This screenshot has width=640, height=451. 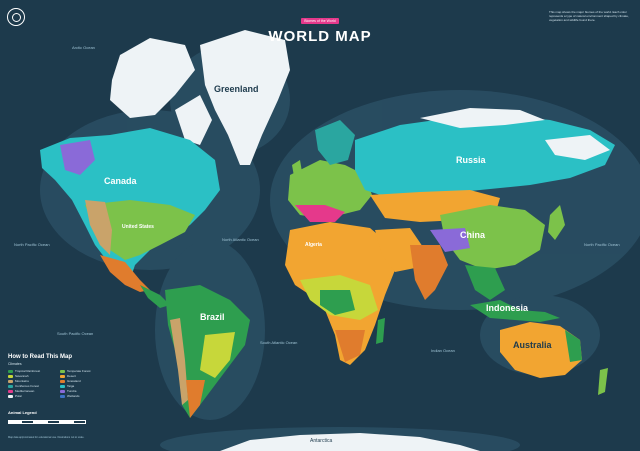 What do you see at coordinates (297, 171) in the screenshot?
I see `uk-ireland` at bounding box center [297, 171].